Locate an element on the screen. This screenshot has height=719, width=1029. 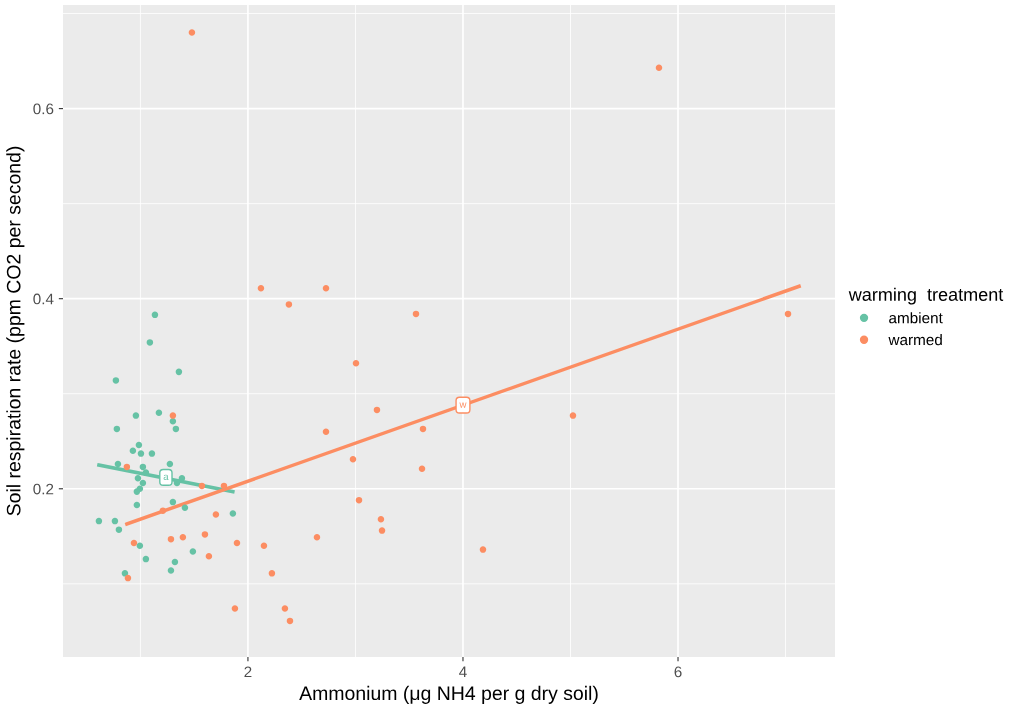
y-tick-label: 0.2 is located at coordinates (43, 489).